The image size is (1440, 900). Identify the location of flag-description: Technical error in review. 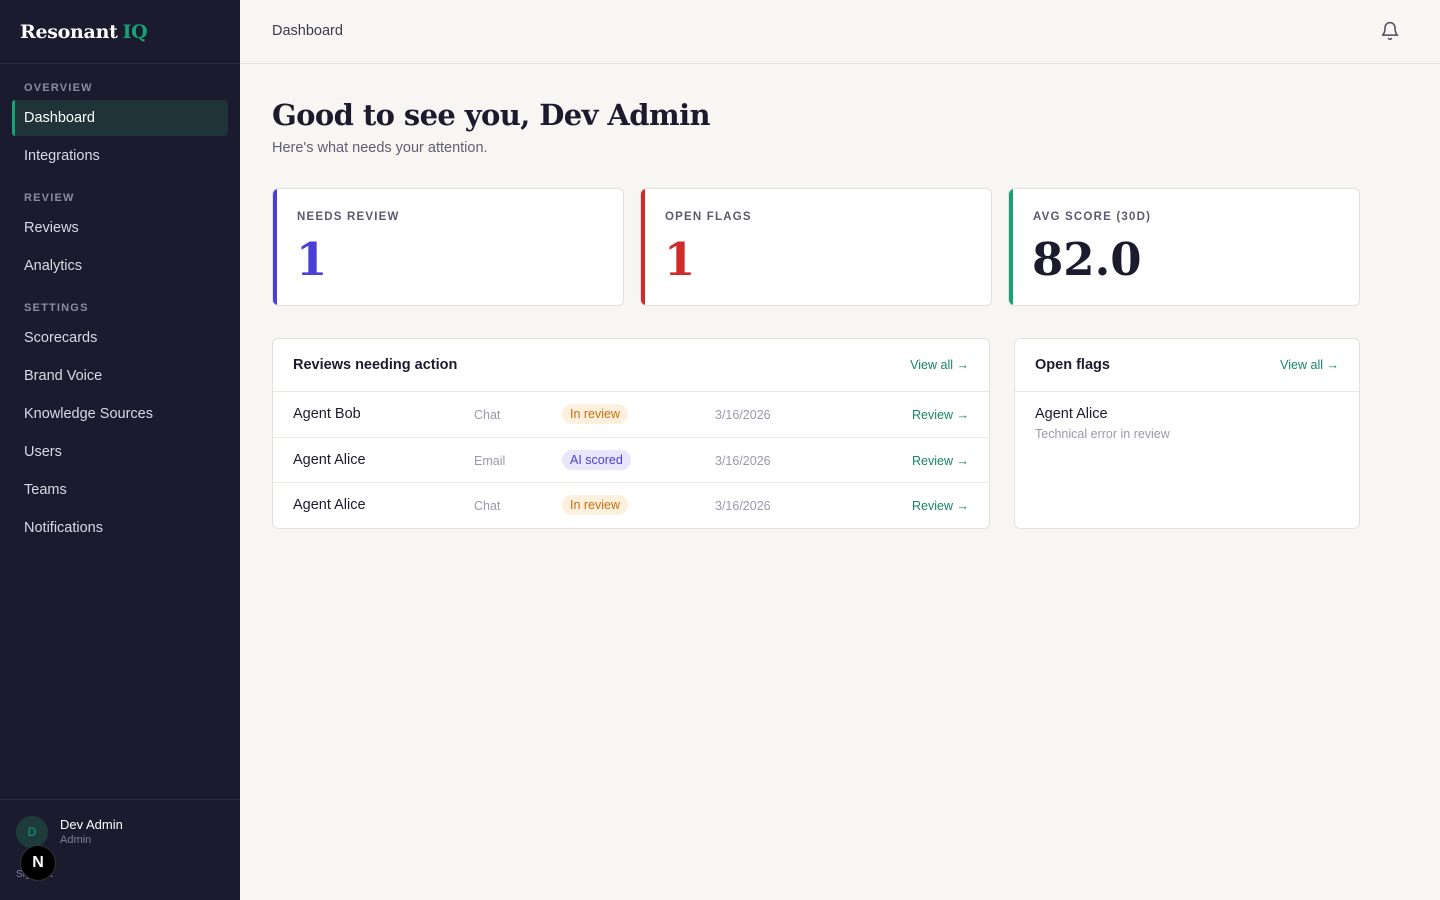
(1102, 434).